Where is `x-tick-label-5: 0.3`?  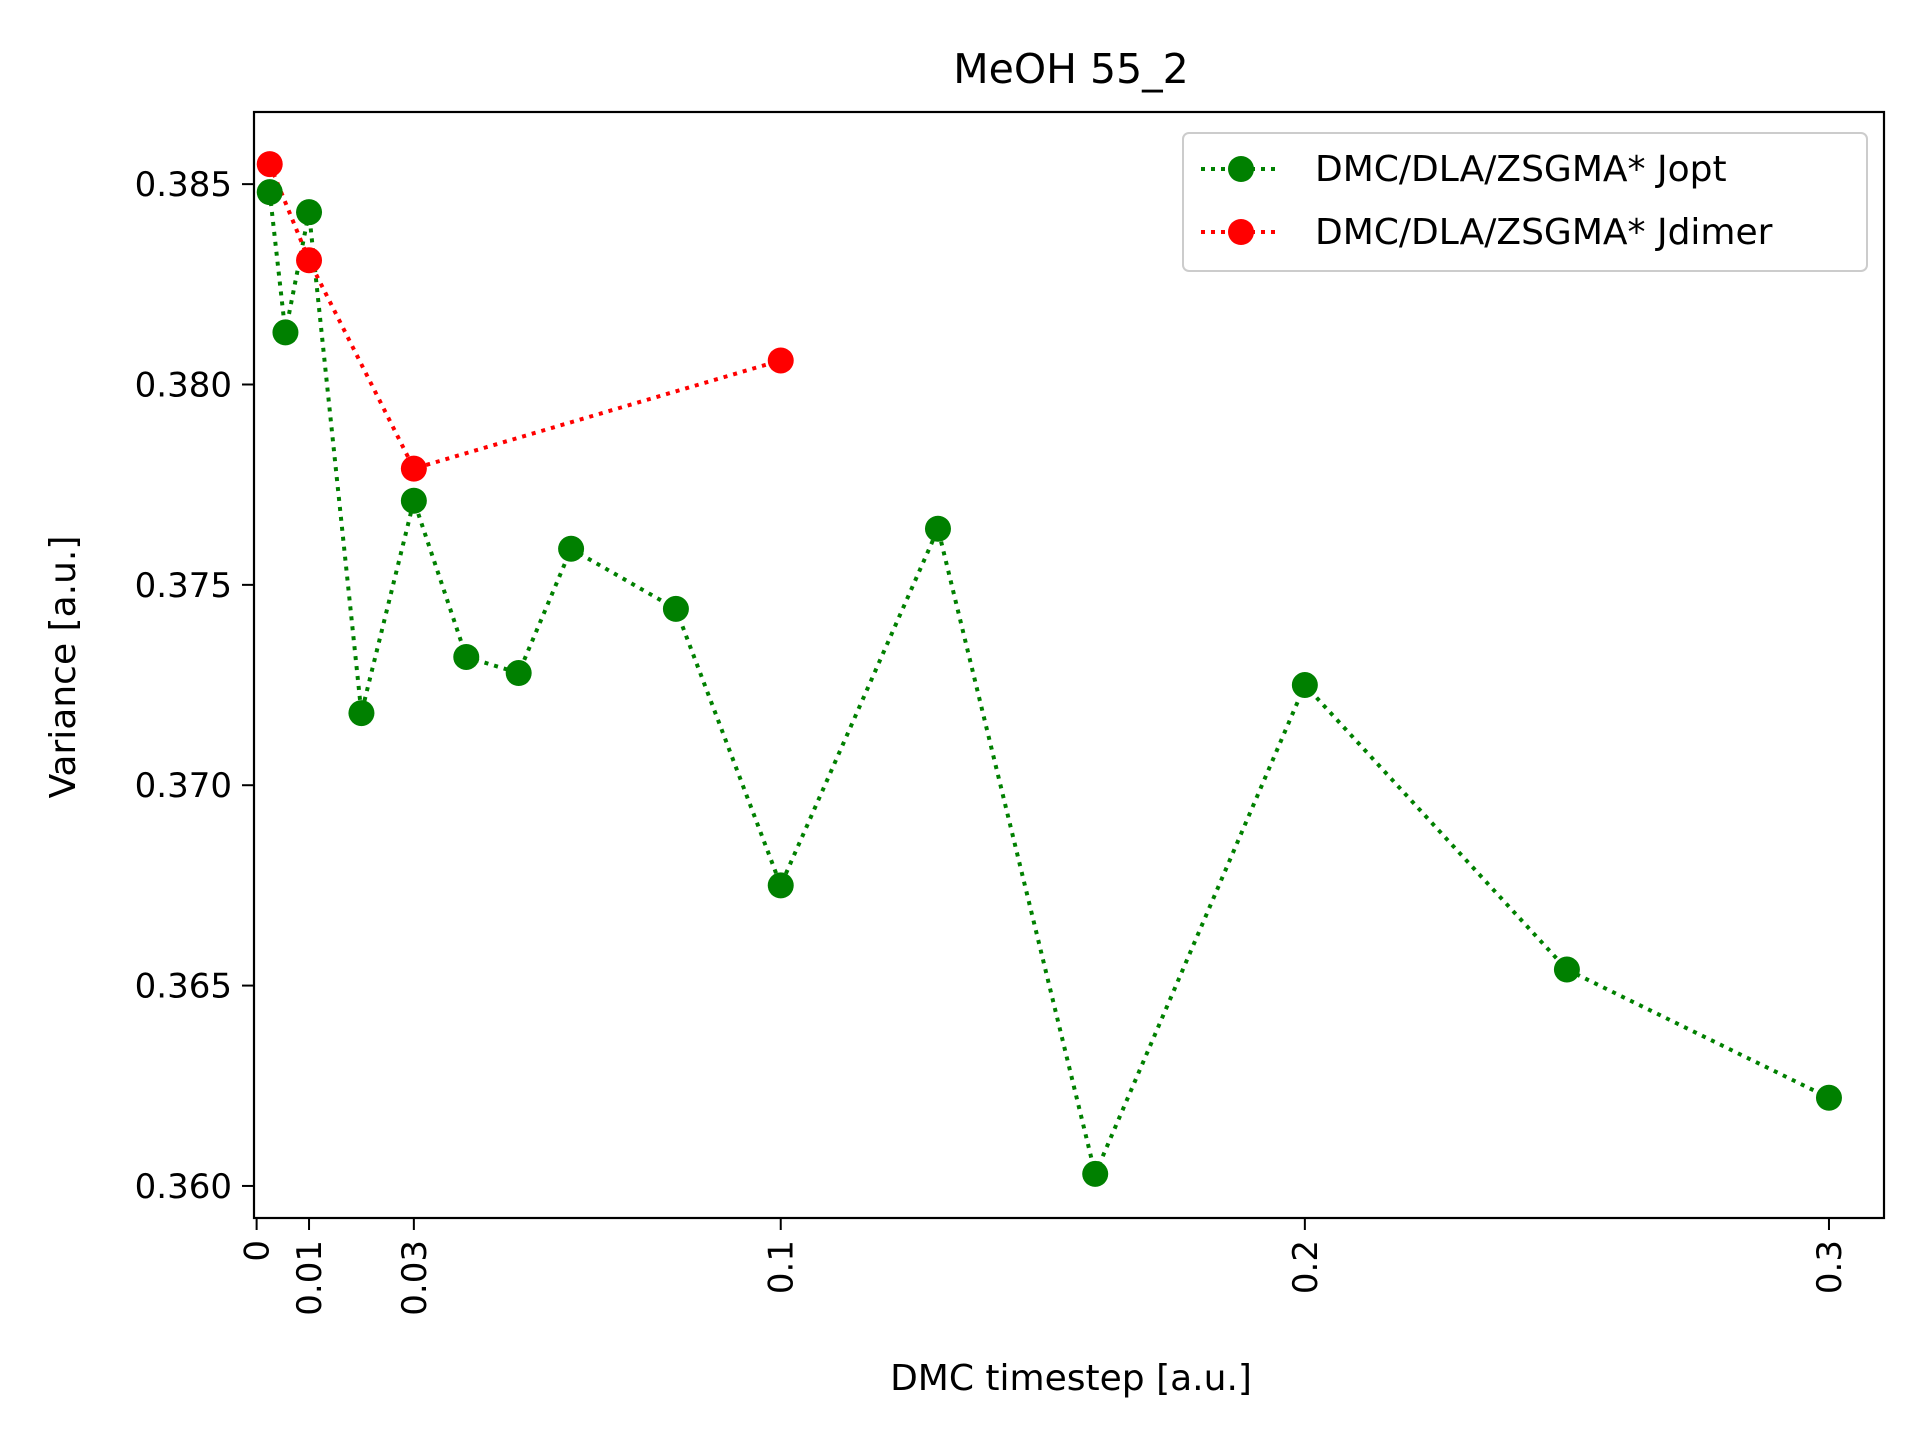 x-tick-label-5: 0.3 is located at coordinates (1830, 1267).